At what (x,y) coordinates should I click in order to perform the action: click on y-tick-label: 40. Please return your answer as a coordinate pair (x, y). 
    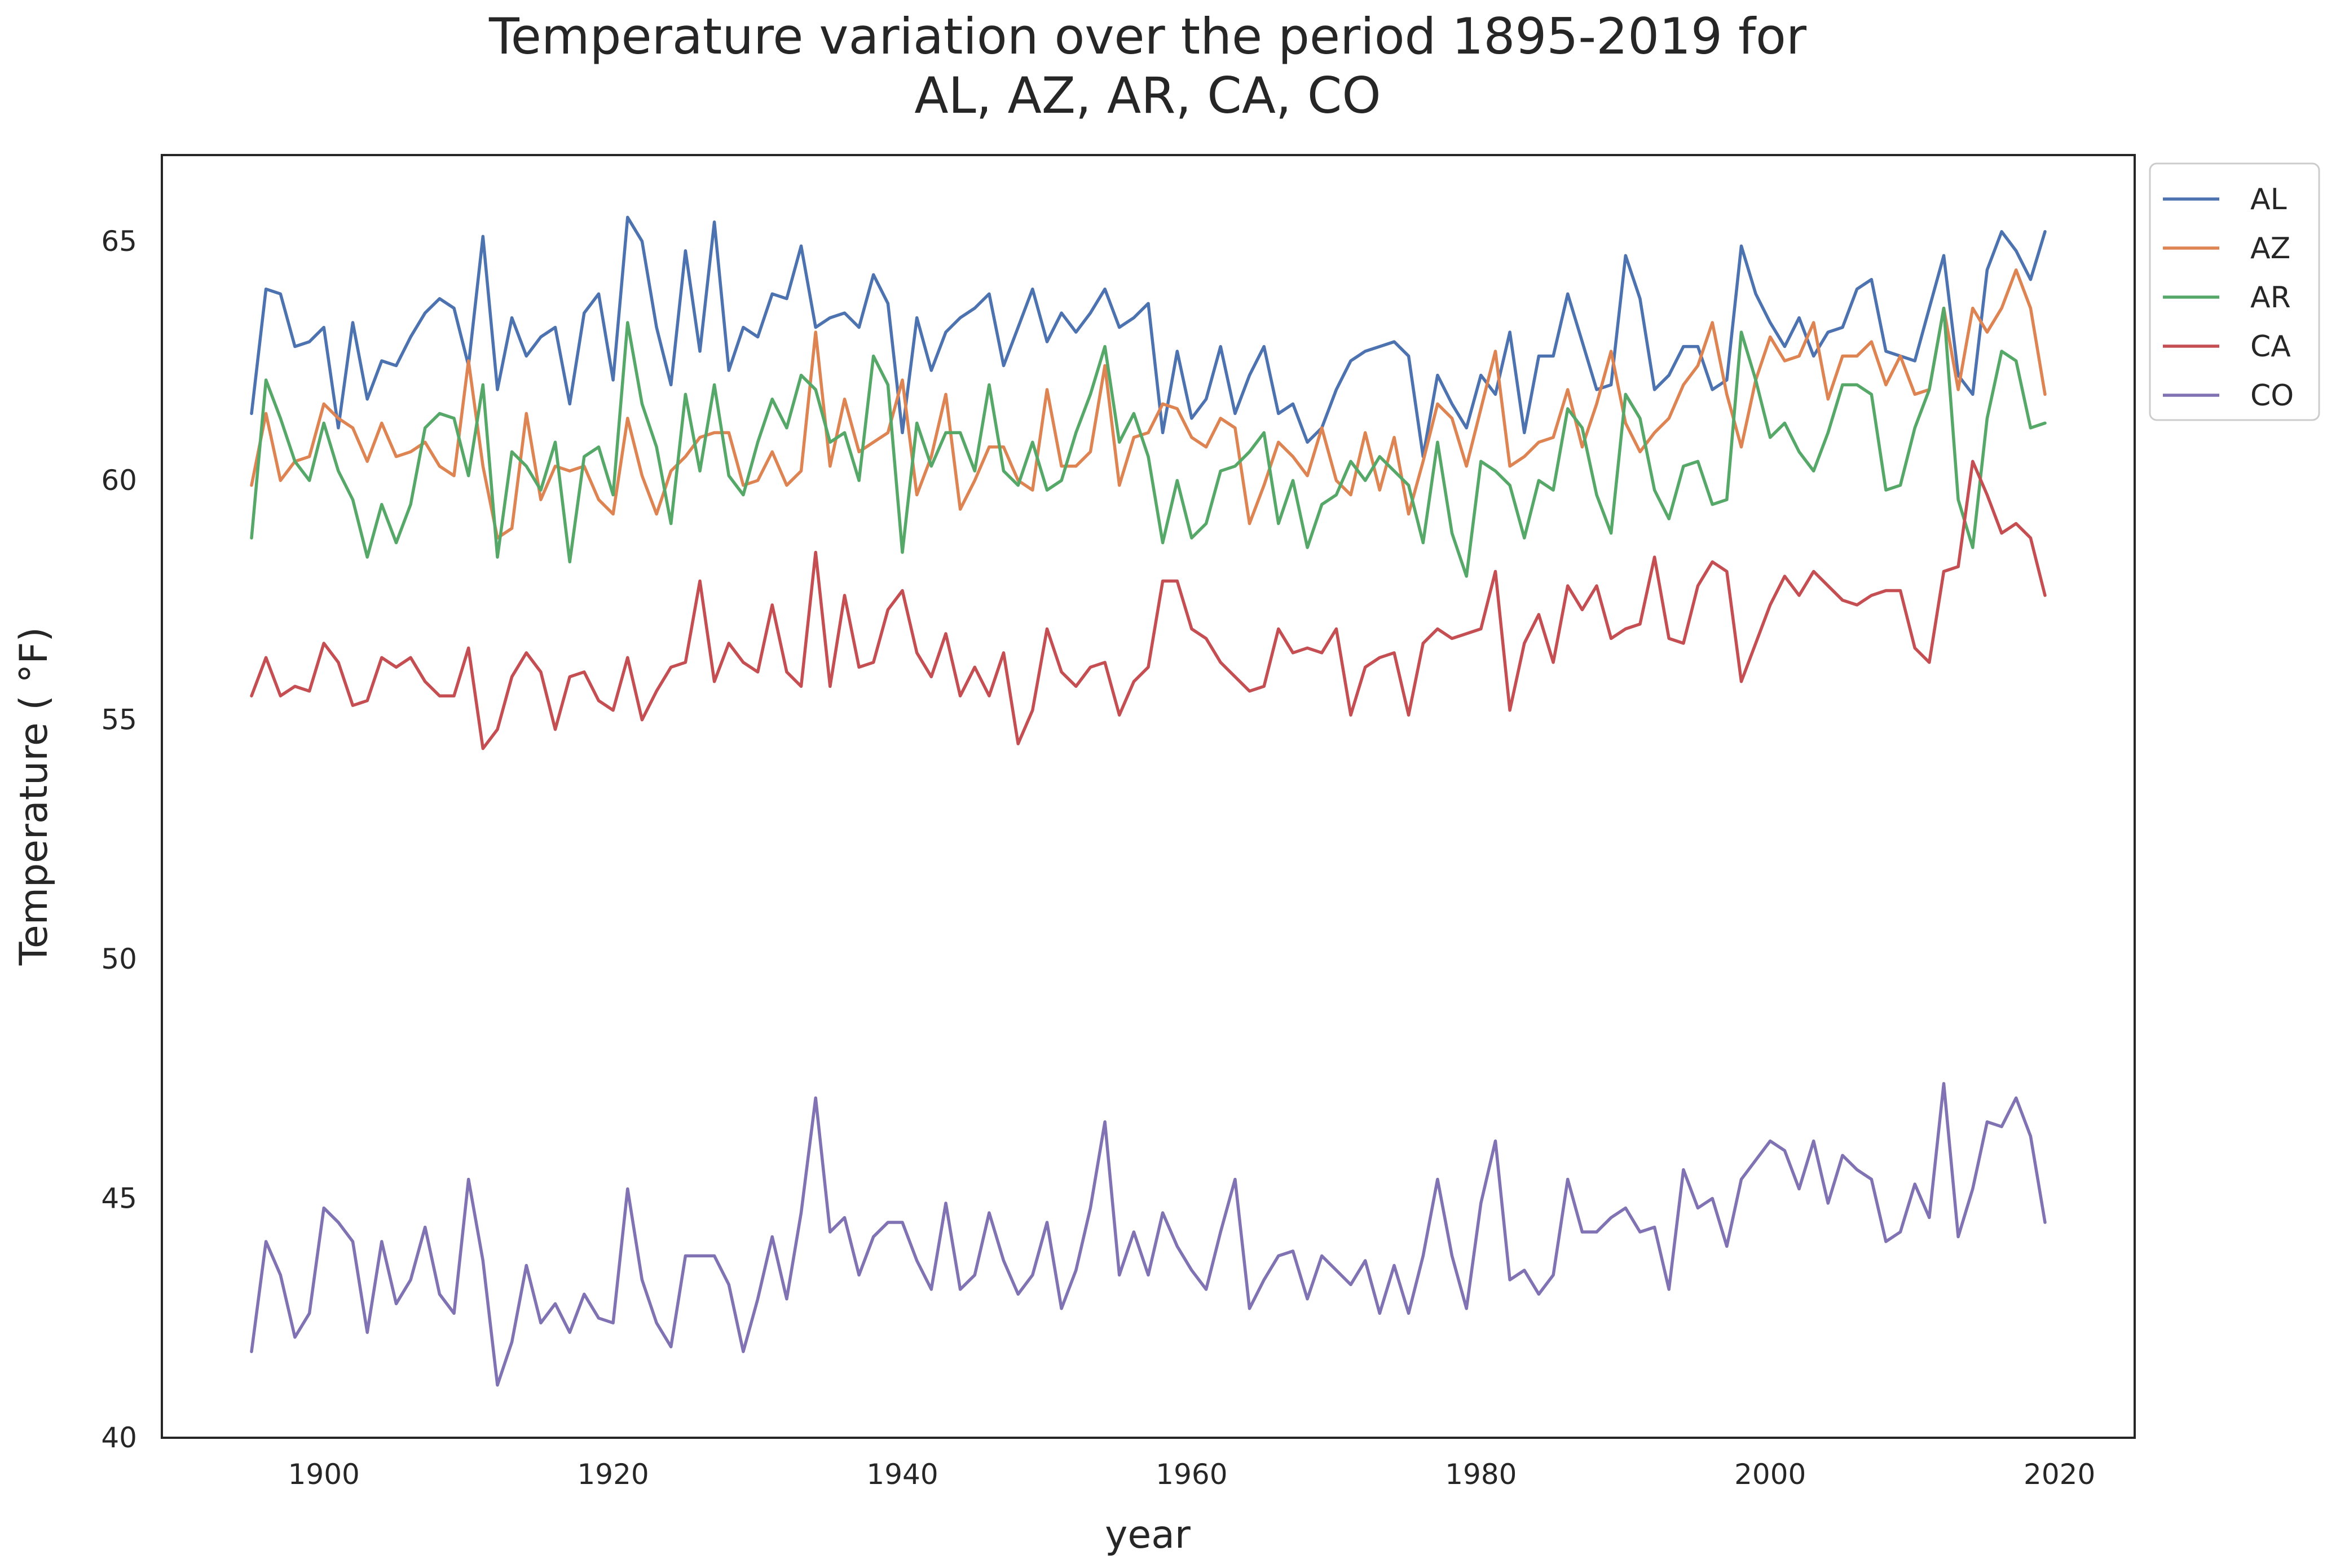
    Looking at the image, I should click on (119, 1437).